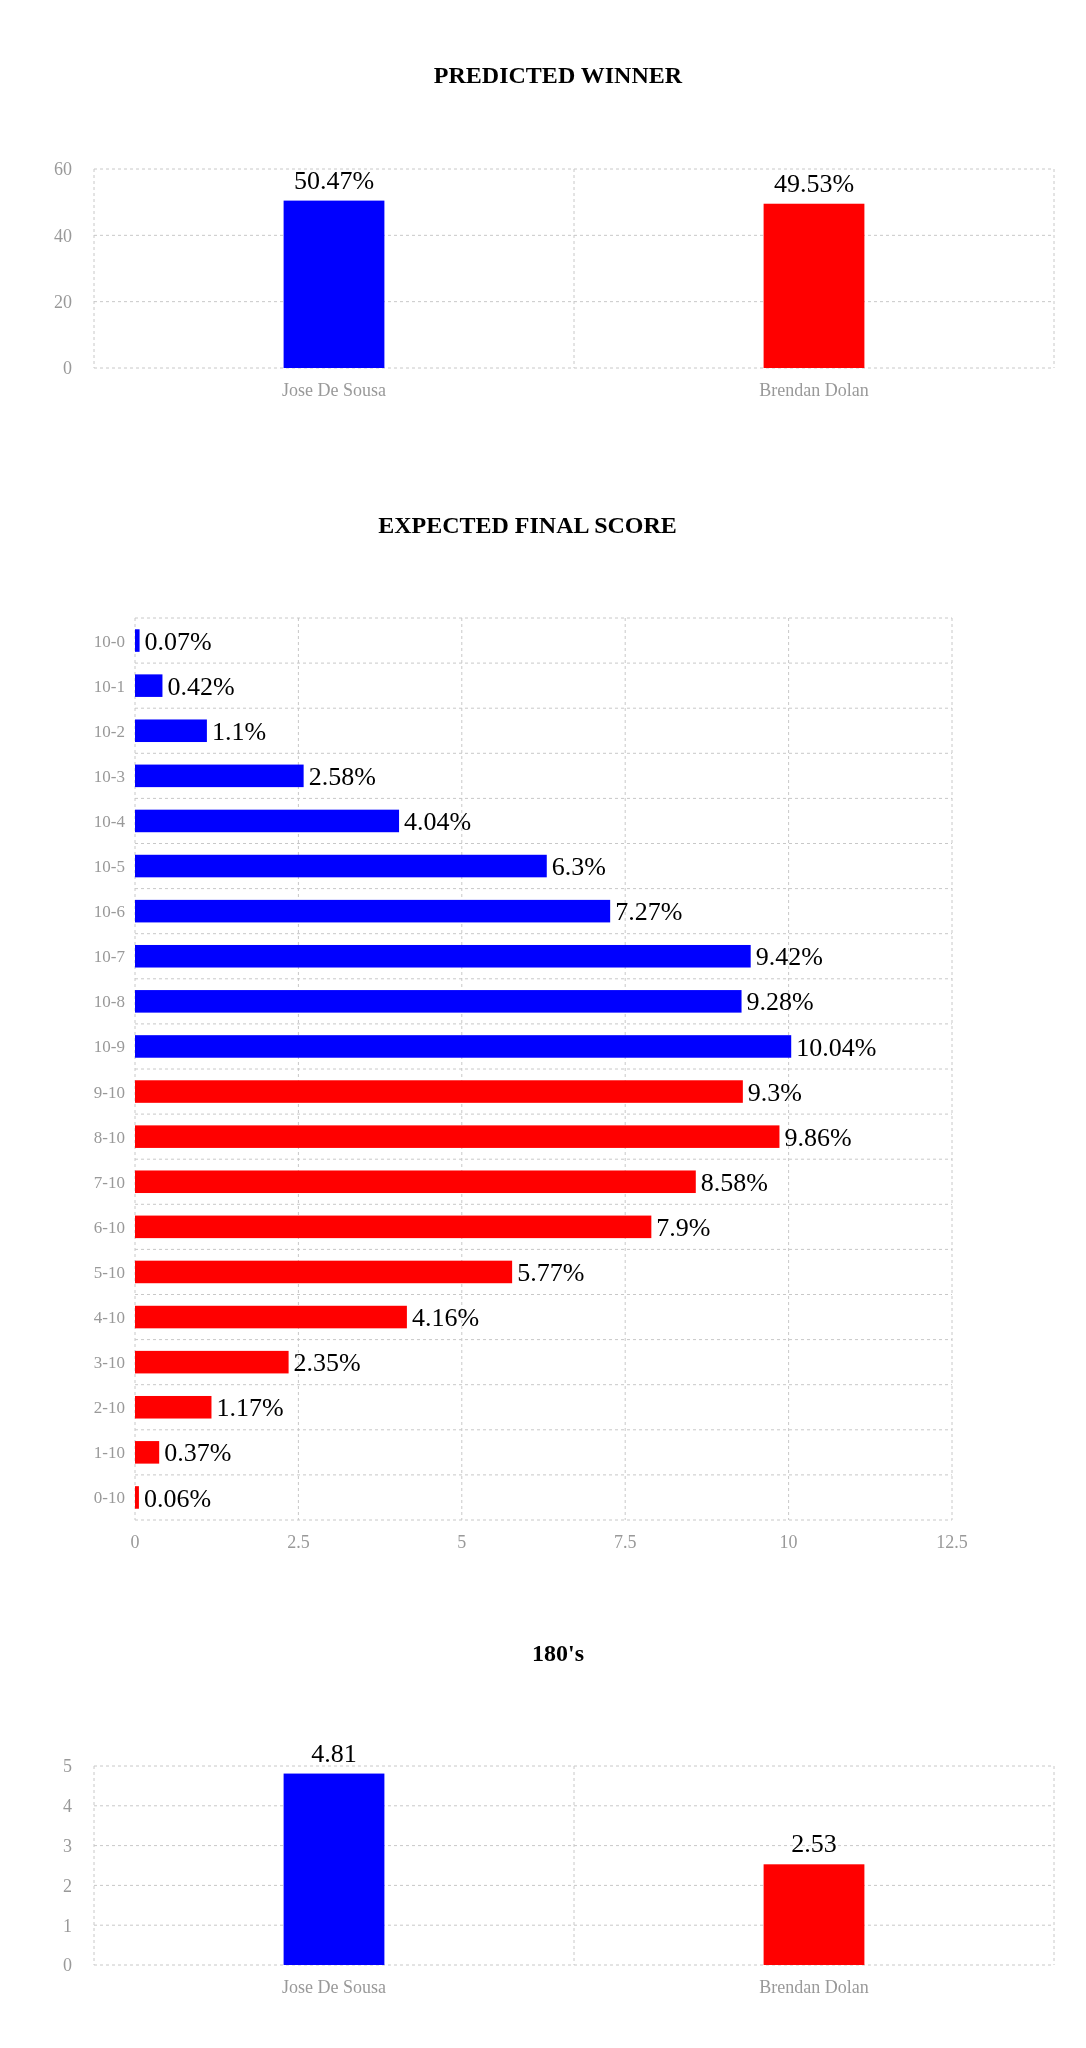 The width and height of the screenshot is (1086, 2048). I want to click on x-tick-label: 7.5, so click(625, 1542).